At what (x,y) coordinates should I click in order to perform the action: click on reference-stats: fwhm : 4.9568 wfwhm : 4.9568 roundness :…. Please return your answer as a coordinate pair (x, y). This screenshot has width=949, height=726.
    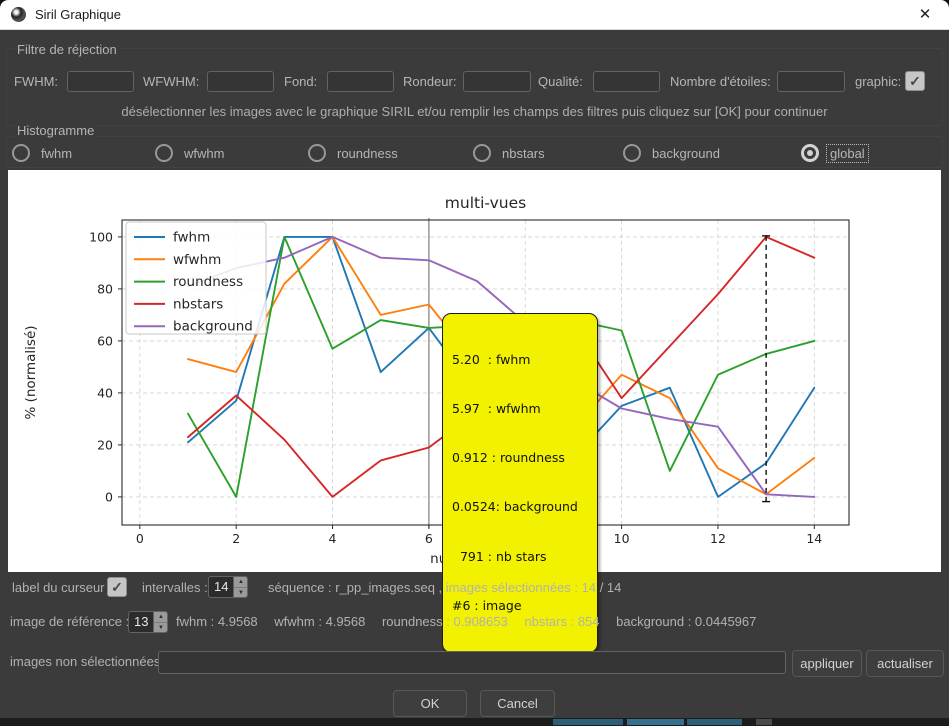
    Looking at the image, I should click on (472, 622).